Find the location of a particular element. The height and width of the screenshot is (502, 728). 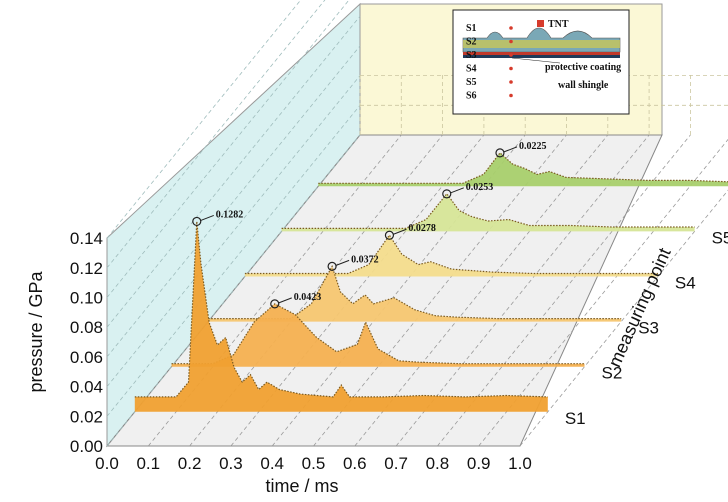

y-axis-label: pressure / GPa is located at coordinates (36, 331).